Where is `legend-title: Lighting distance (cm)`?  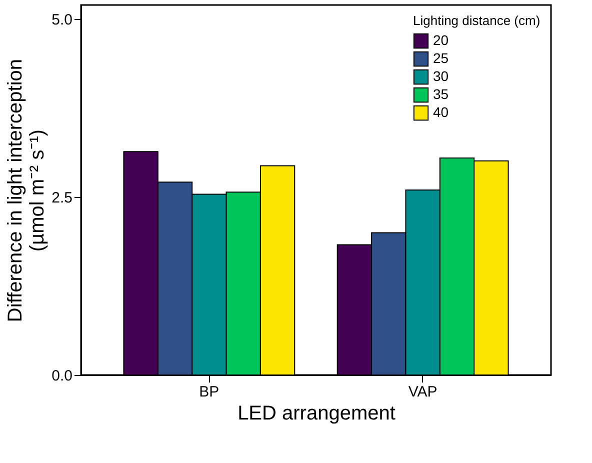
legend-title: Lighting distance (cm) is located at coordinates (476, 20).